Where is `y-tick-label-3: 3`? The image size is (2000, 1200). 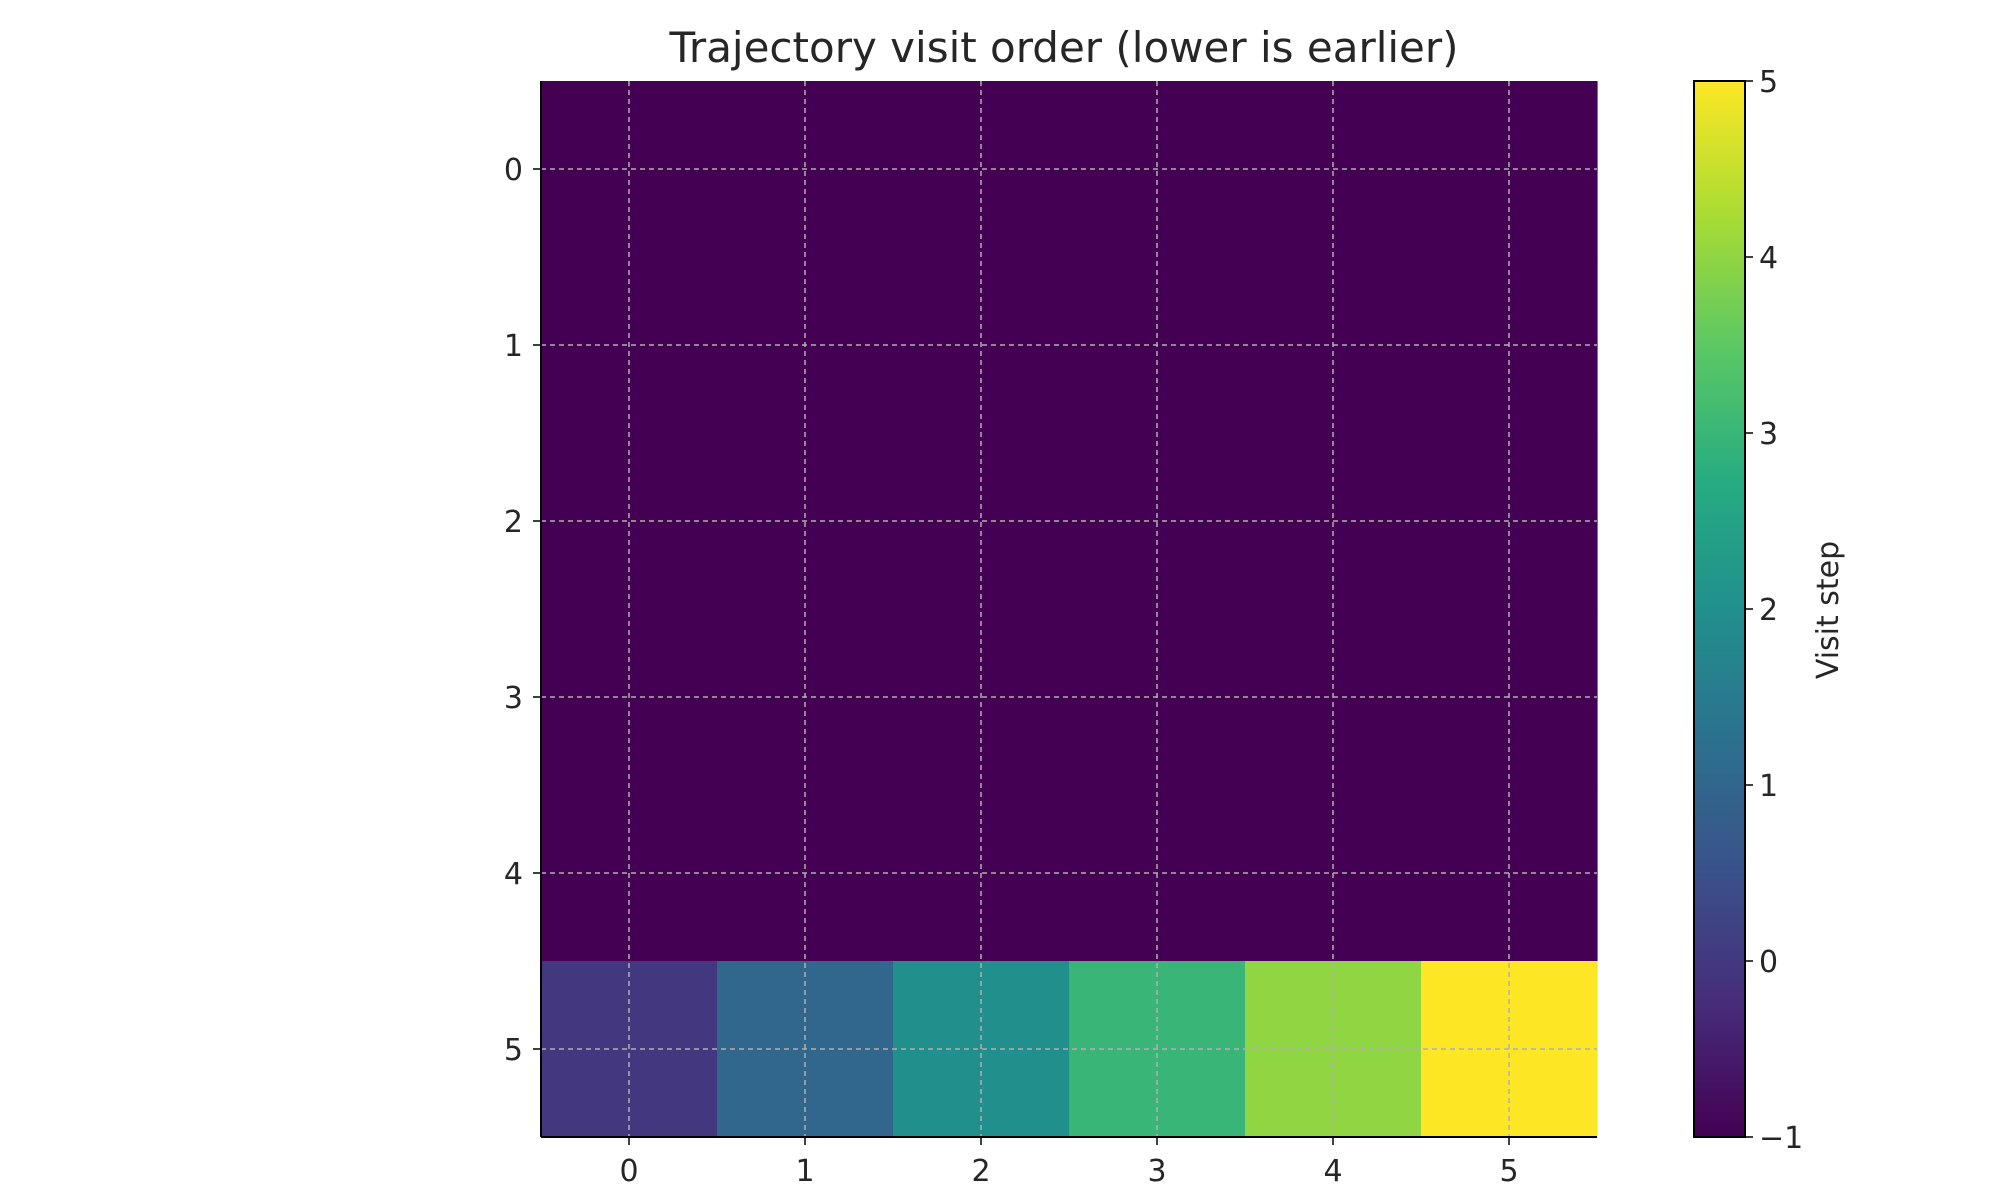 y-tick-label-3: 3 is located at coordinates (513, 698).